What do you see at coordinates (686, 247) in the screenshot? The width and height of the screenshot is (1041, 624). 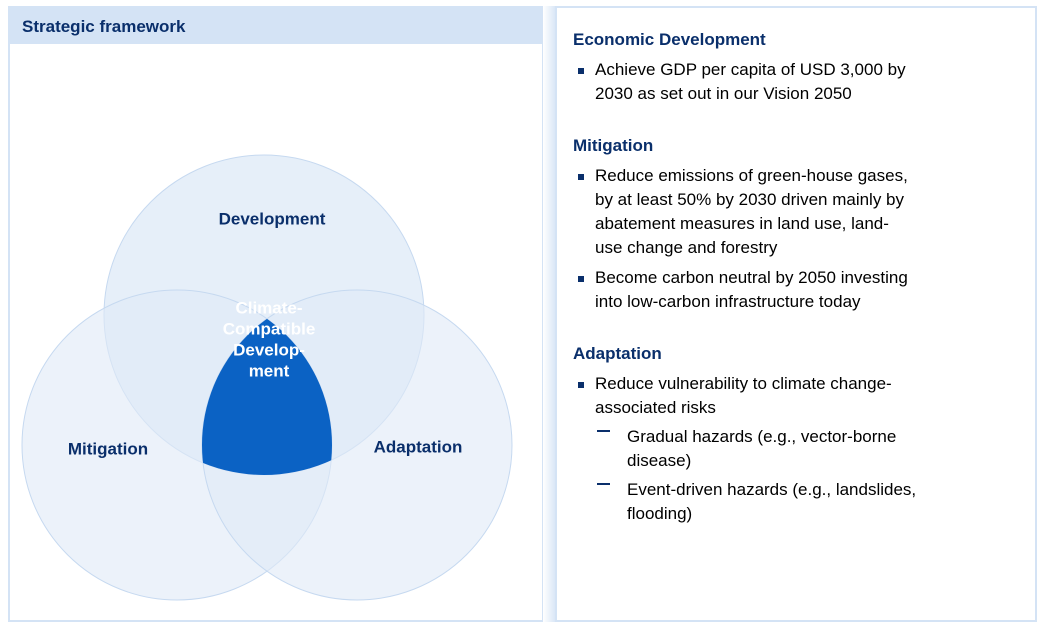 I see `bullet-text: use change and forestry` at bounding box center [686, 247].